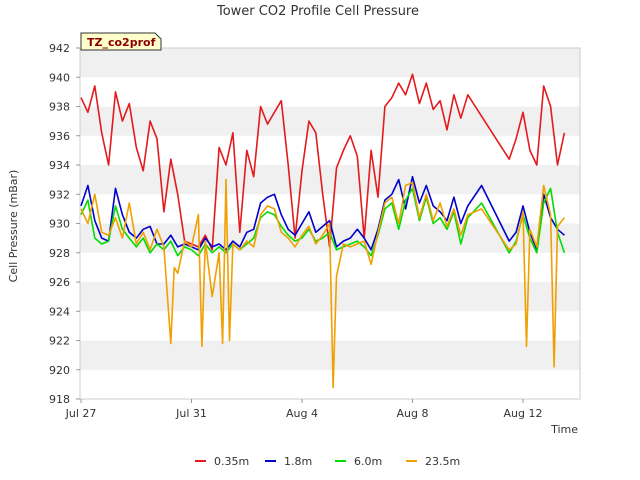 Image resolution: width=640 pixels, height=480 pixels. What do you see at coordinates (368, 461) in the screenshot?
I see `legend-label: 6.0m` at bounding box center [368, 461].